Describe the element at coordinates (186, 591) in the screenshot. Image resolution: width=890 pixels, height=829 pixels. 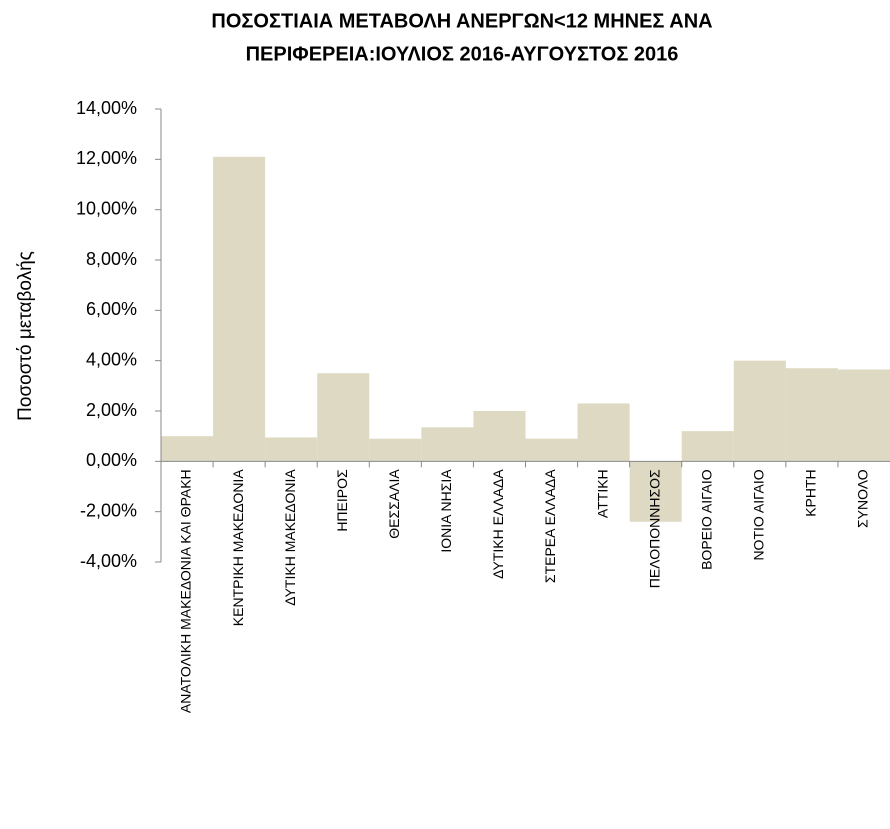
I see `x-tick-label: ΑΝΑΤΟΛΙΚΗ ΜΑΚΕΔΟΝΙΑ ΚΑΙ ΘΡΑΚΗ` at that location.